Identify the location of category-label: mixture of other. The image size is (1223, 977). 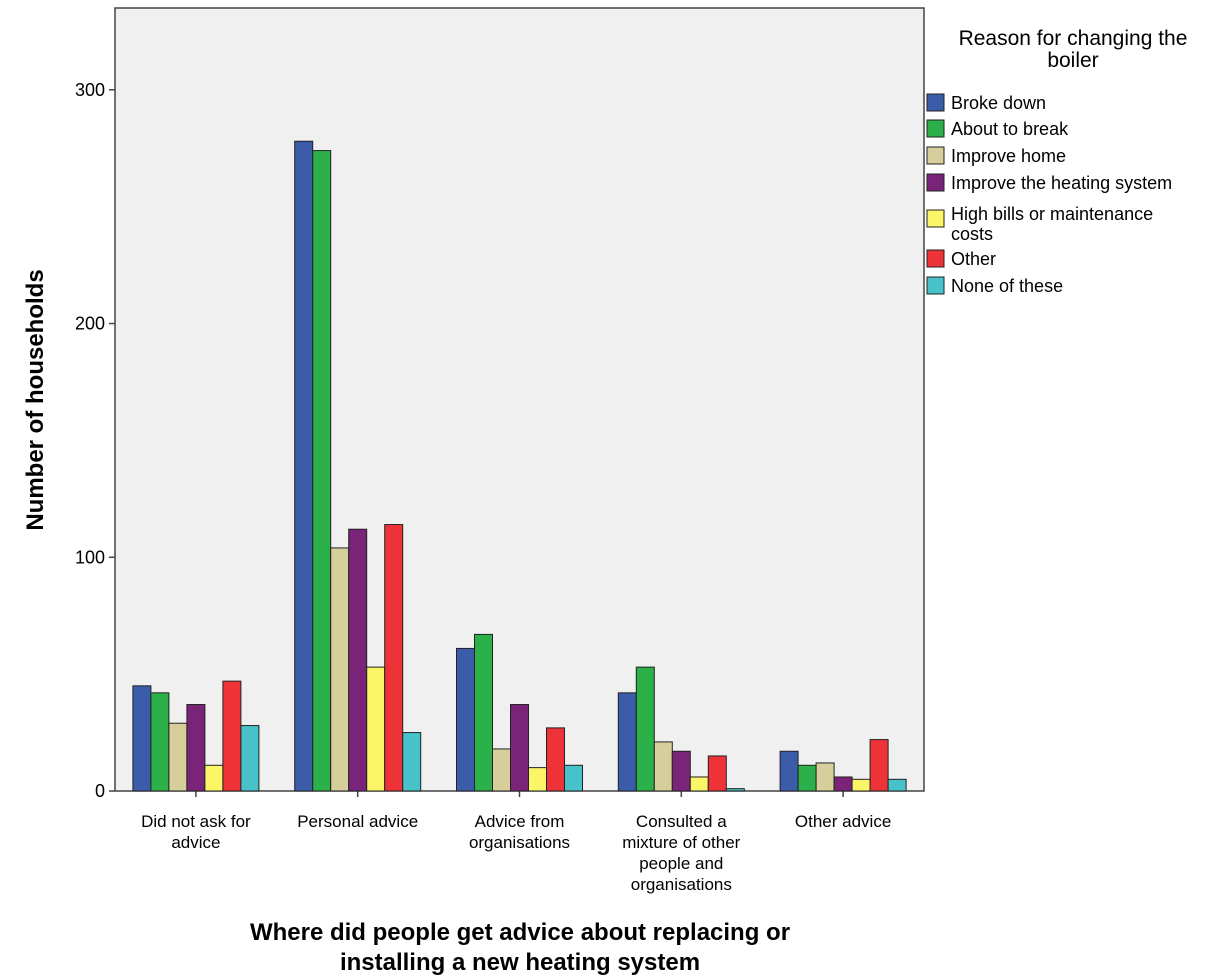
(681, 842).